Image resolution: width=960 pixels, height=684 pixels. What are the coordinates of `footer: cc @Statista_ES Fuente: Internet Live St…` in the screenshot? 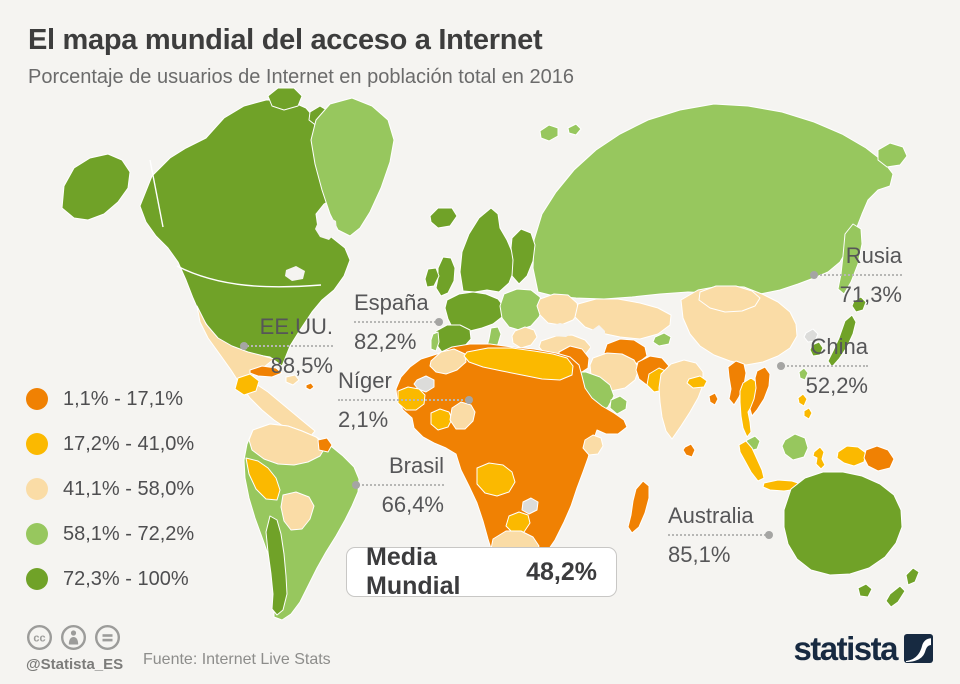 It's located at (480, 651).